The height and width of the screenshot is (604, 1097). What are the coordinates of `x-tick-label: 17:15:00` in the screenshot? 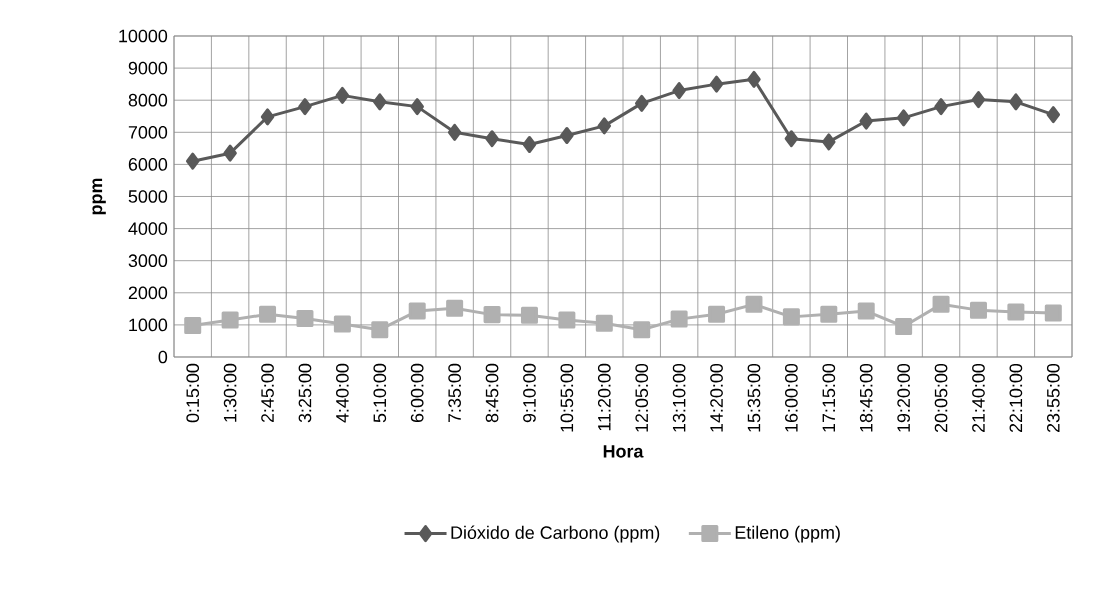 It's located at (829, 397).